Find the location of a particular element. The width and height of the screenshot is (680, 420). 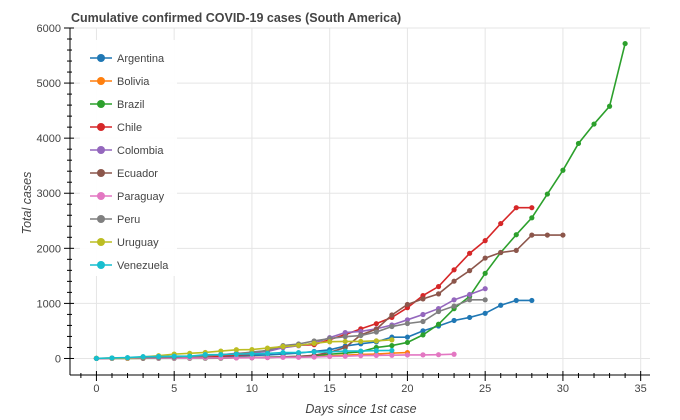

legend-label-peru: Peru is located at coordinates (128, 220).